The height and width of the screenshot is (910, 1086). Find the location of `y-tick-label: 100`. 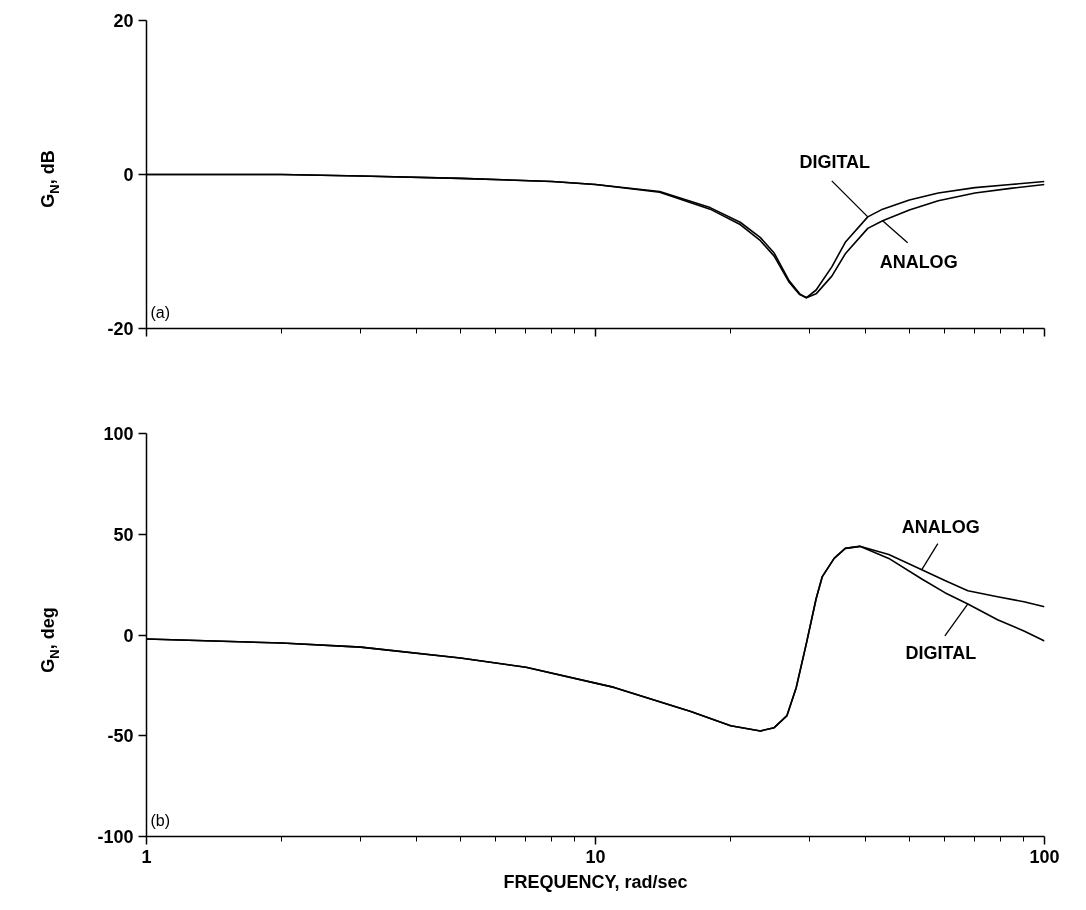

y-tick-label: 100 is located at coordinates (118, 434).